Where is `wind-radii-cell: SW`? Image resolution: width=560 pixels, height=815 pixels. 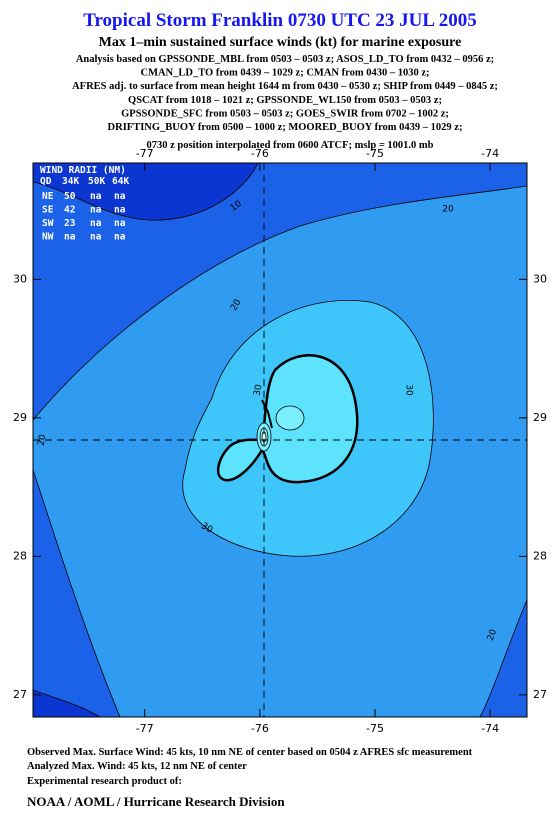 wind-radii-cell: SW is located at coordinates (48, 223).